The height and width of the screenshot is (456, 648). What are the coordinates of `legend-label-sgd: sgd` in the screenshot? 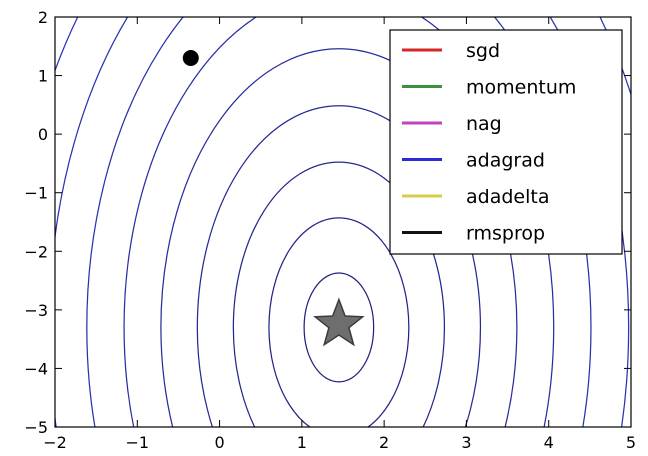 It's located at (483, 51).